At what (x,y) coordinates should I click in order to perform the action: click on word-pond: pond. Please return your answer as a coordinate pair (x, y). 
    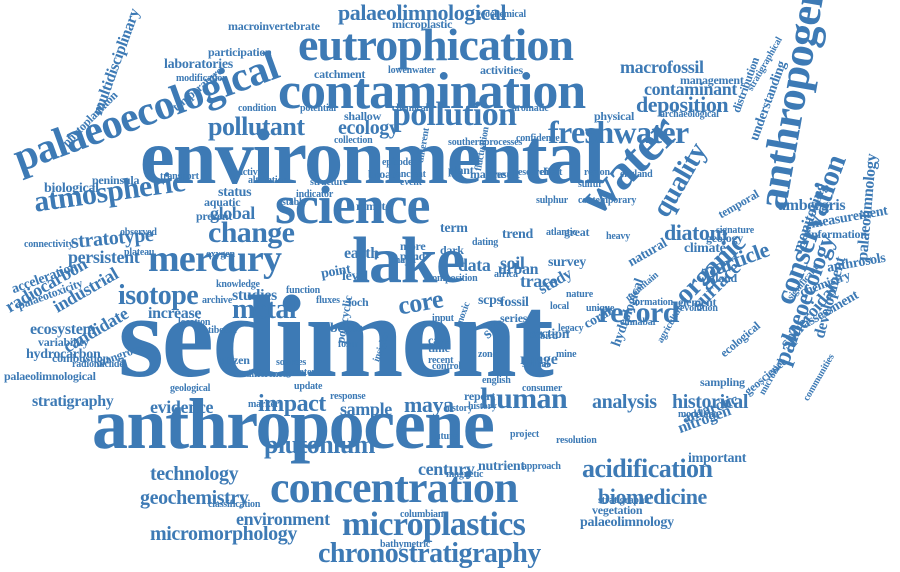
    Looking at the image, I should click on (413, 256).